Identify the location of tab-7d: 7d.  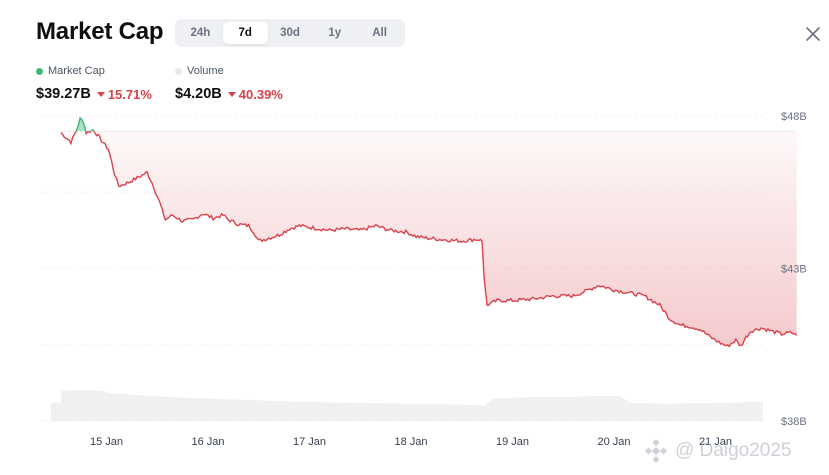
(245, 33).